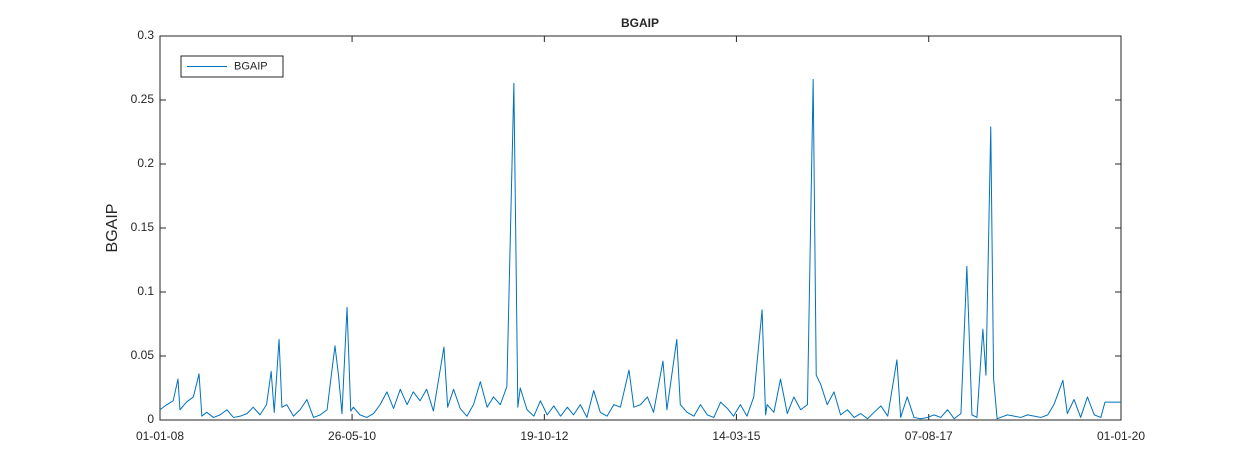 The height and width of the screenshot is (472, 1240). Describe the element at coordinates (143, 355) in the screenshot. I see `y-tick-label: 0.05` at that location.